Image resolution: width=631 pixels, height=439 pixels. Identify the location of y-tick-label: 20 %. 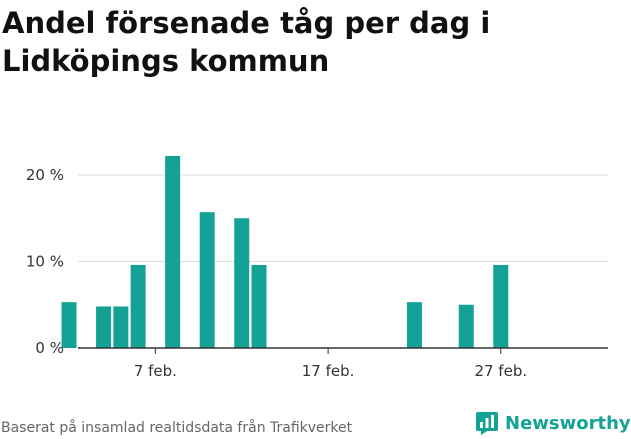
(45, 175).